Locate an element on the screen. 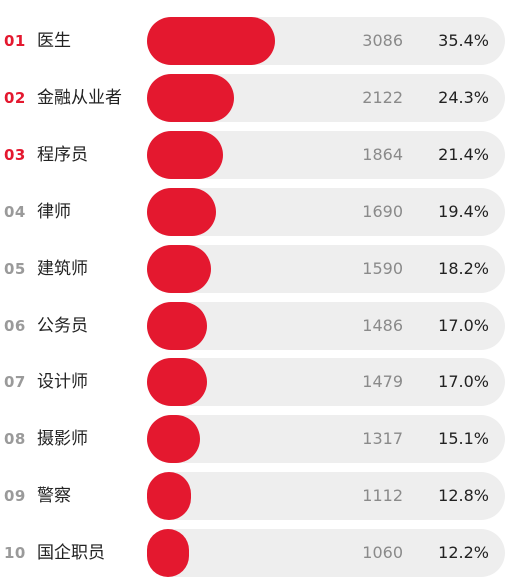 The image size is (509, 584). percent-label: 15.1% is located at coordinates (463, 439).